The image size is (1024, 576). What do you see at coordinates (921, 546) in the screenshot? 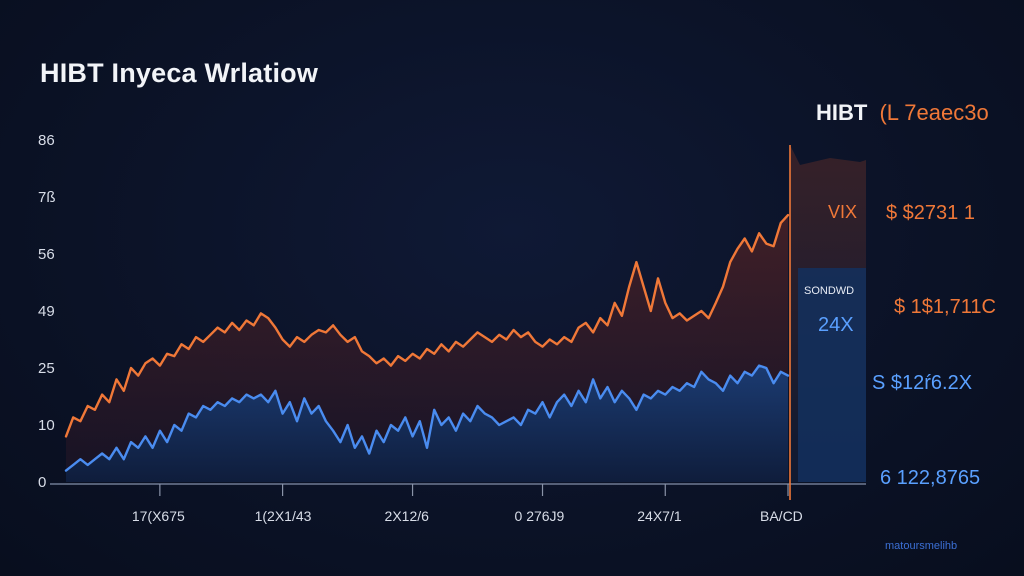
I see `footer-note: matoursmelihb` at bounding box center [921, 546].